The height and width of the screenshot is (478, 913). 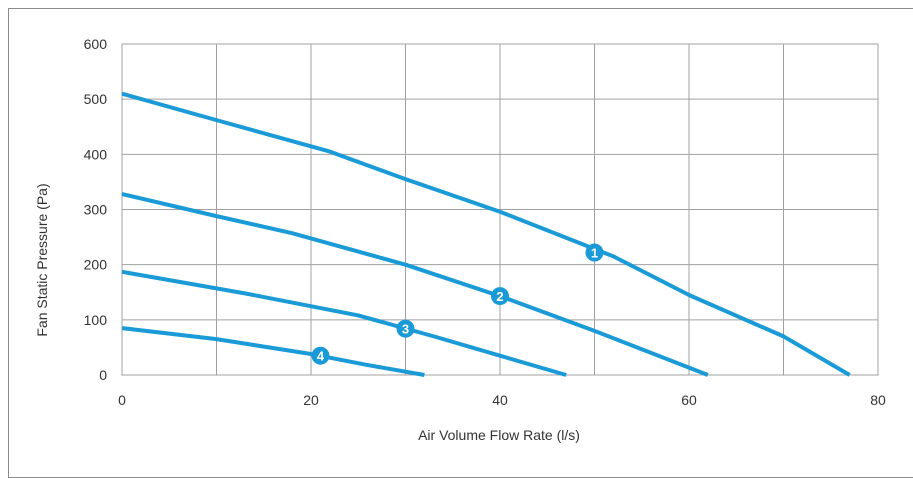 I want to click on y-tick-label: 400, so click(x=96, y=154).